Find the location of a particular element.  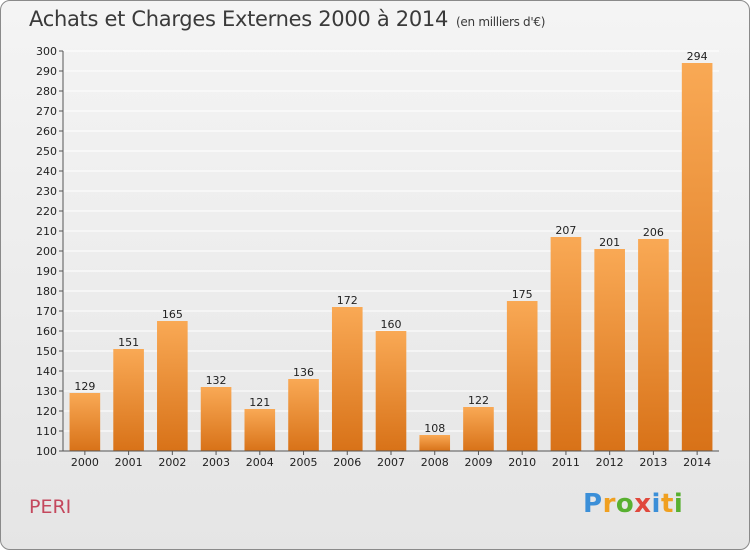

x-tick-label: 2002 is located at coordinates (172, 462).